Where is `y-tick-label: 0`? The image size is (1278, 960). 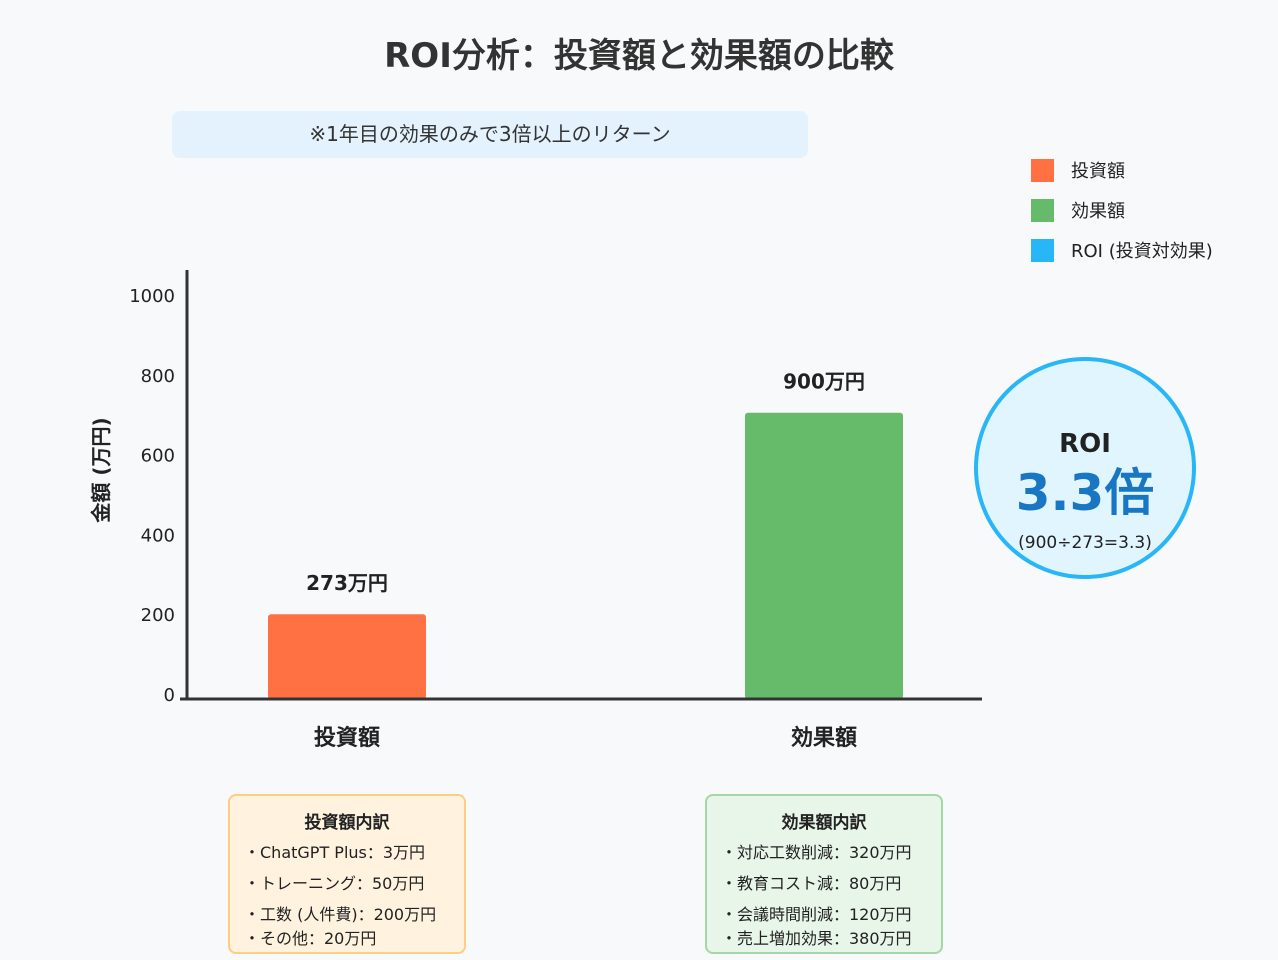
y-tick-label: 0 is located at coordinates (169, 695).